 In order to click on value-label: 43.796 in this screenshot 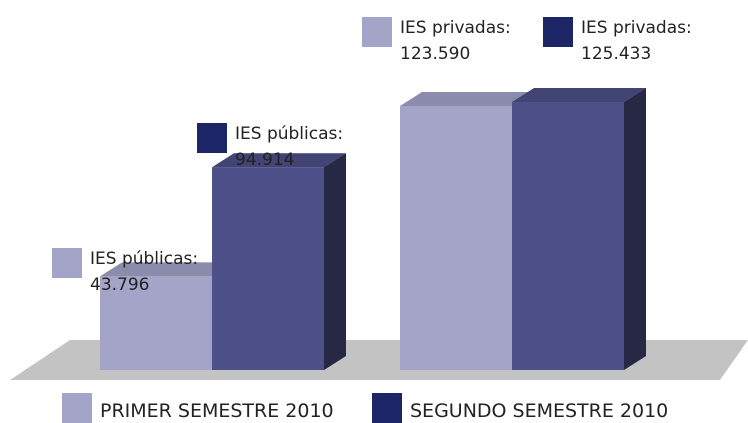, I will do `click(119, 285)`.